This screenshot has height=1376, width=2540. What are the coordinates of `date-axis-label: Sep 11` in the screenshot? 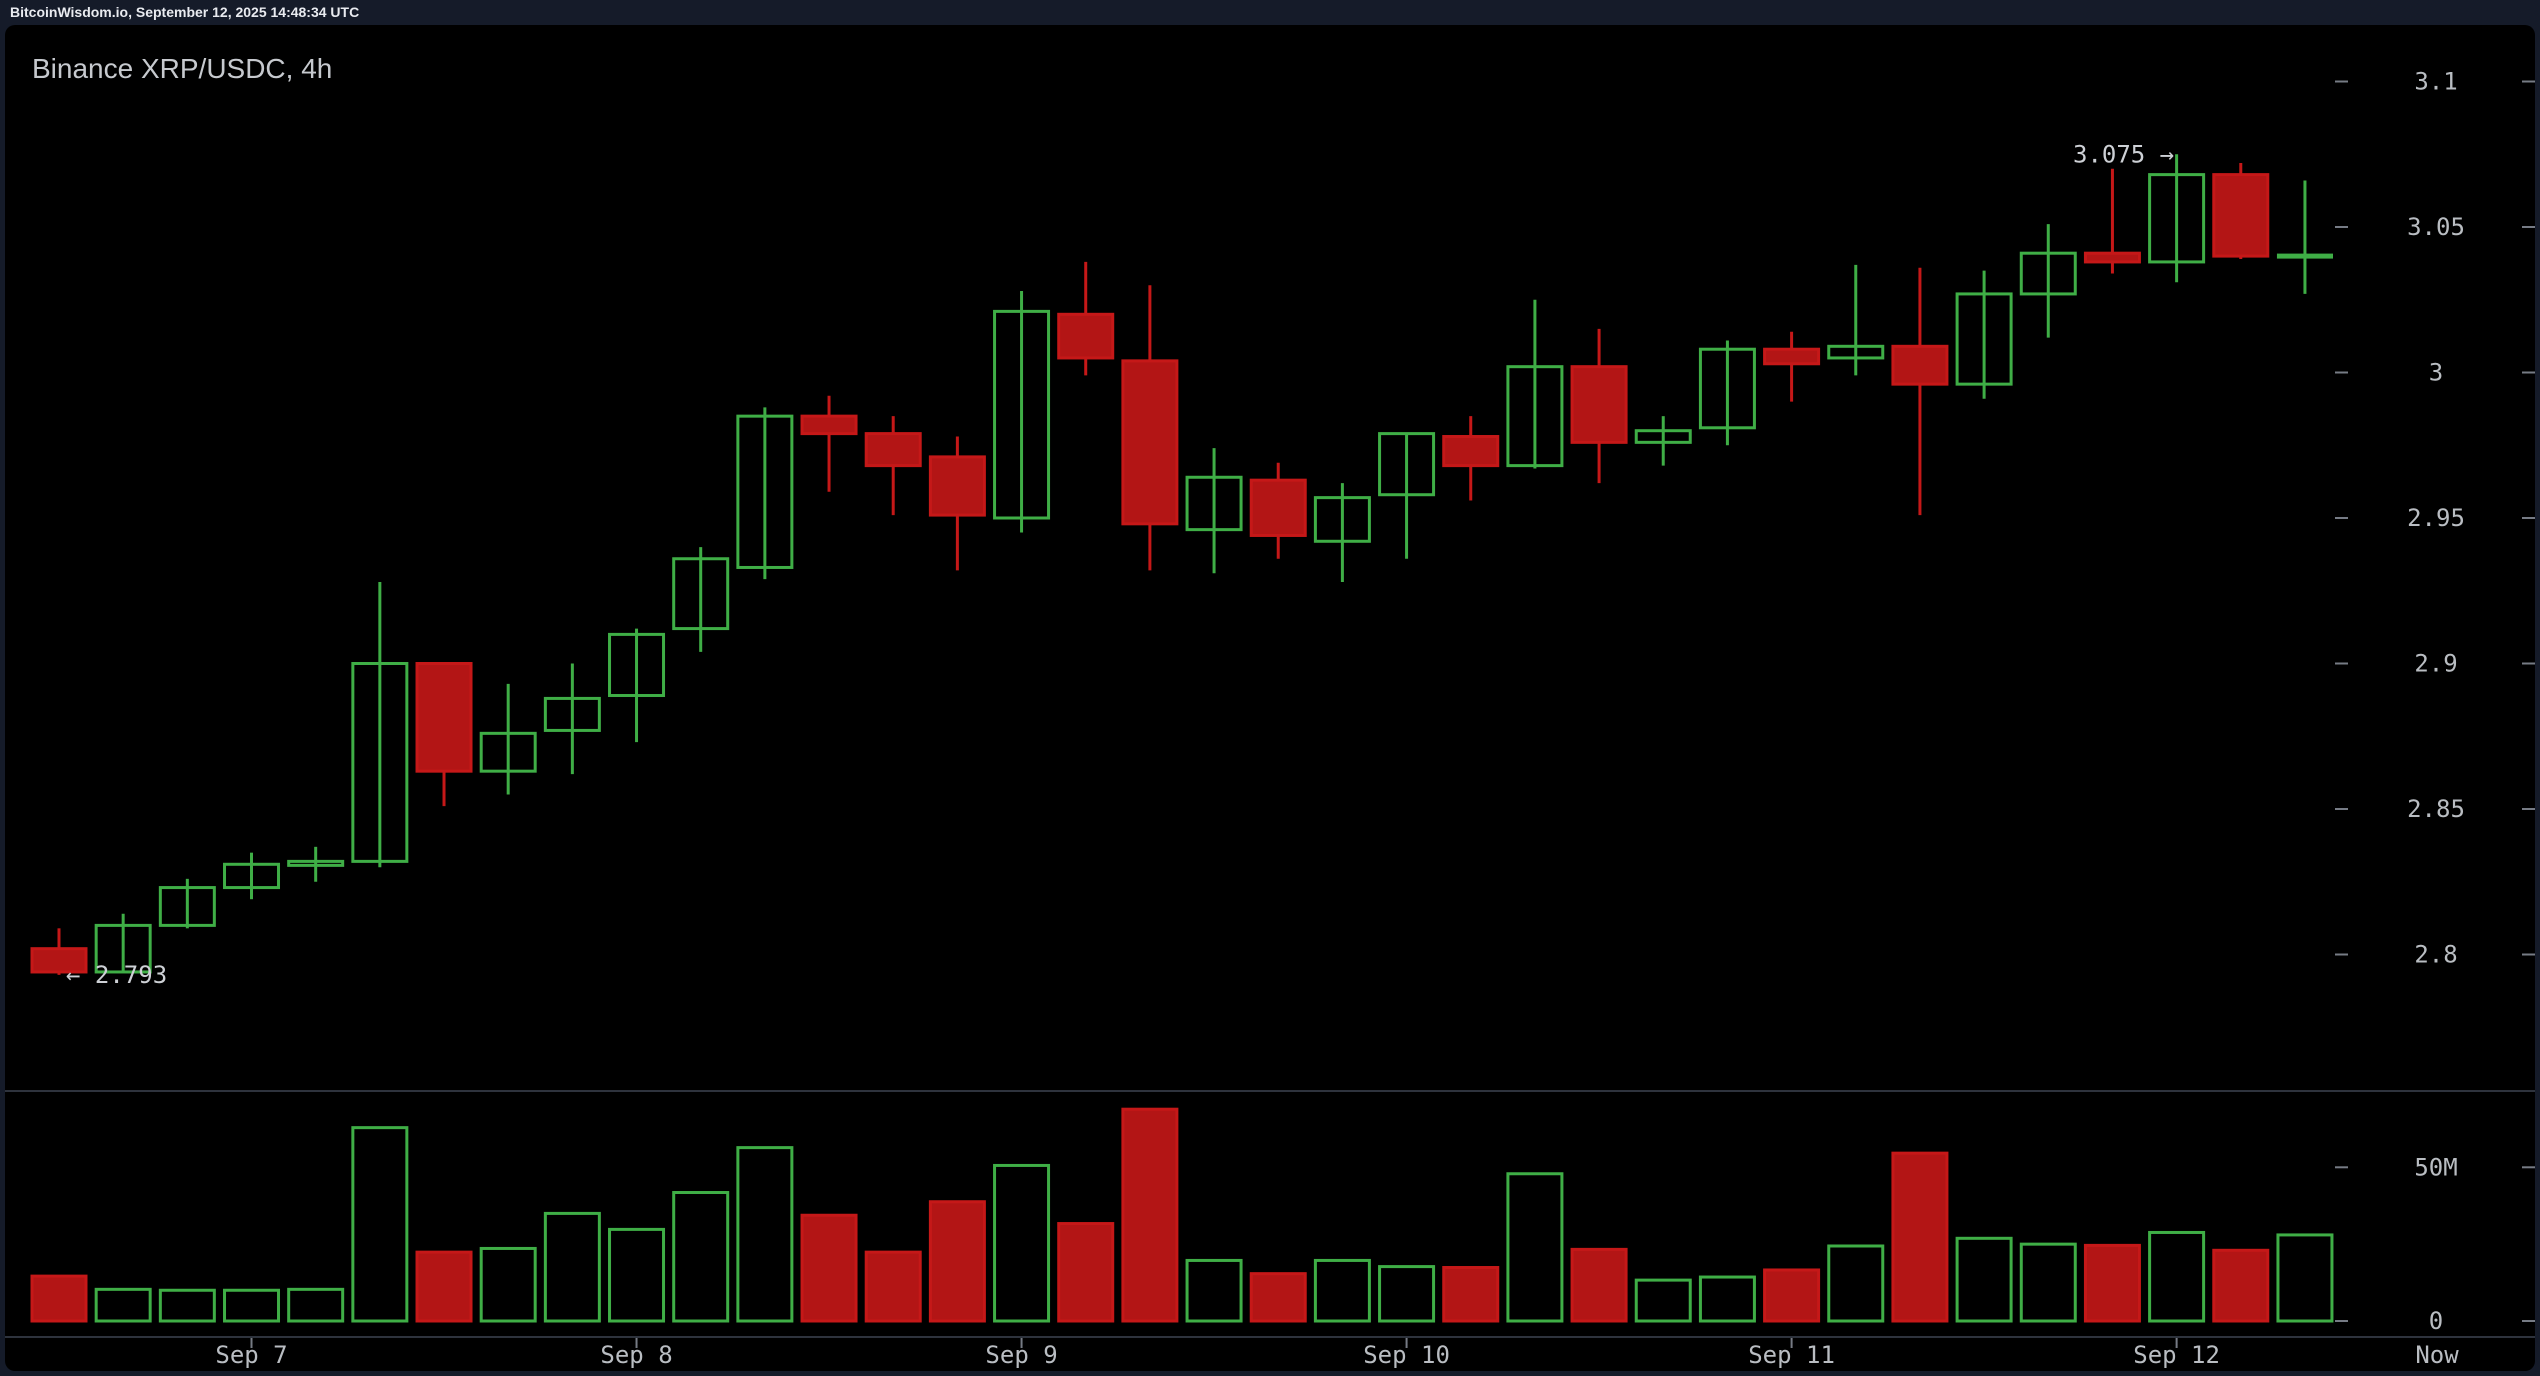 It's located at (1791, 1355).